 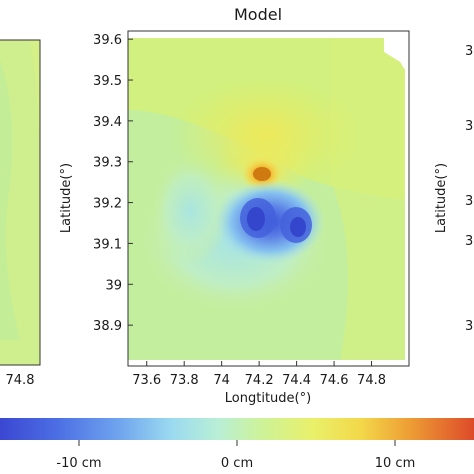 I want to click on left-panel-x-tick: 74.8, so click(x=20, y=380).